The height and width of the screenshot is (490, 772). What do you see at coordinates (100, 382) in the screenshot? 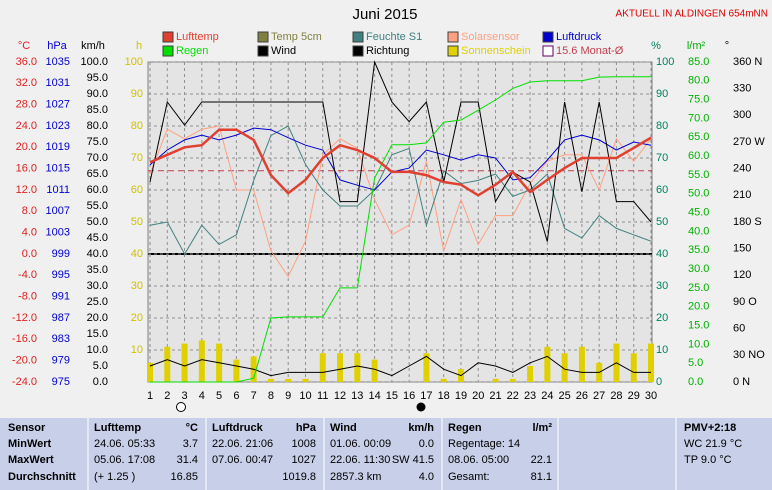
I see `tick-label: 0.0` at bounding box center [100, 382].